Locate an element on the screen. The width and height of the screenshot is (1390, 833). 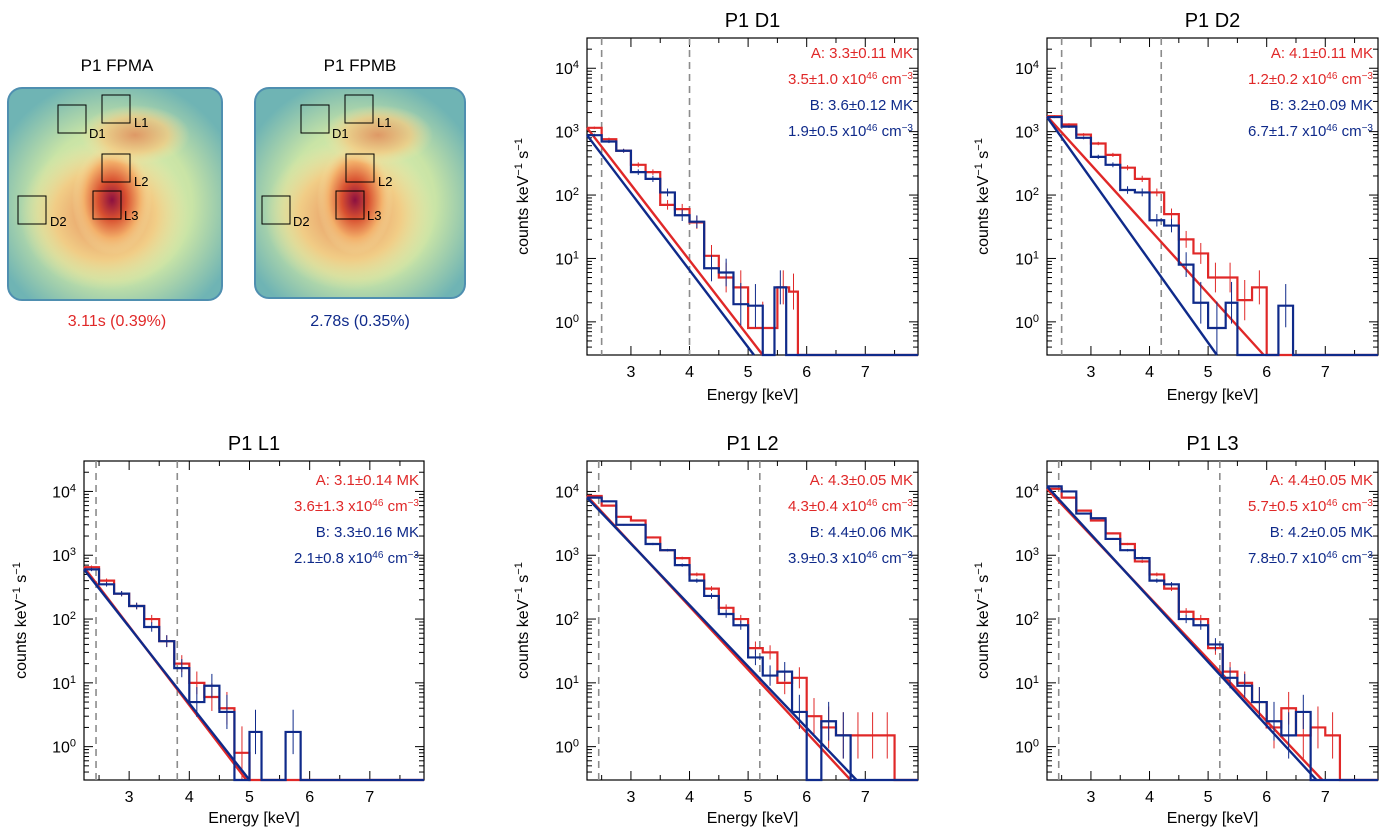
l3-chart-title: P1 L3 is located at coordinates (1212, 444).